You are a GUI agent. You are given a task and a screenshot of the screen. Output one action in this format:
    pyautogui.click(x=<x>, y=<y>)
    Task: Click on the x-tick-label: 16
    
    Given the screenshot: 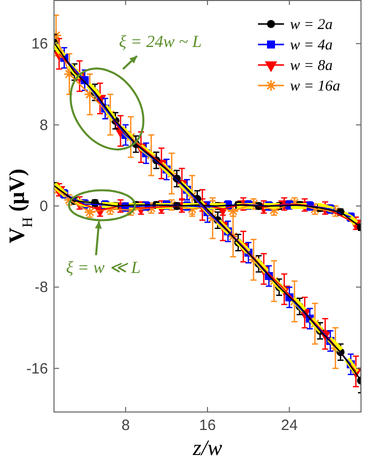 What is the action you would take?
    pyautogui.click(x=207, y=425)
    